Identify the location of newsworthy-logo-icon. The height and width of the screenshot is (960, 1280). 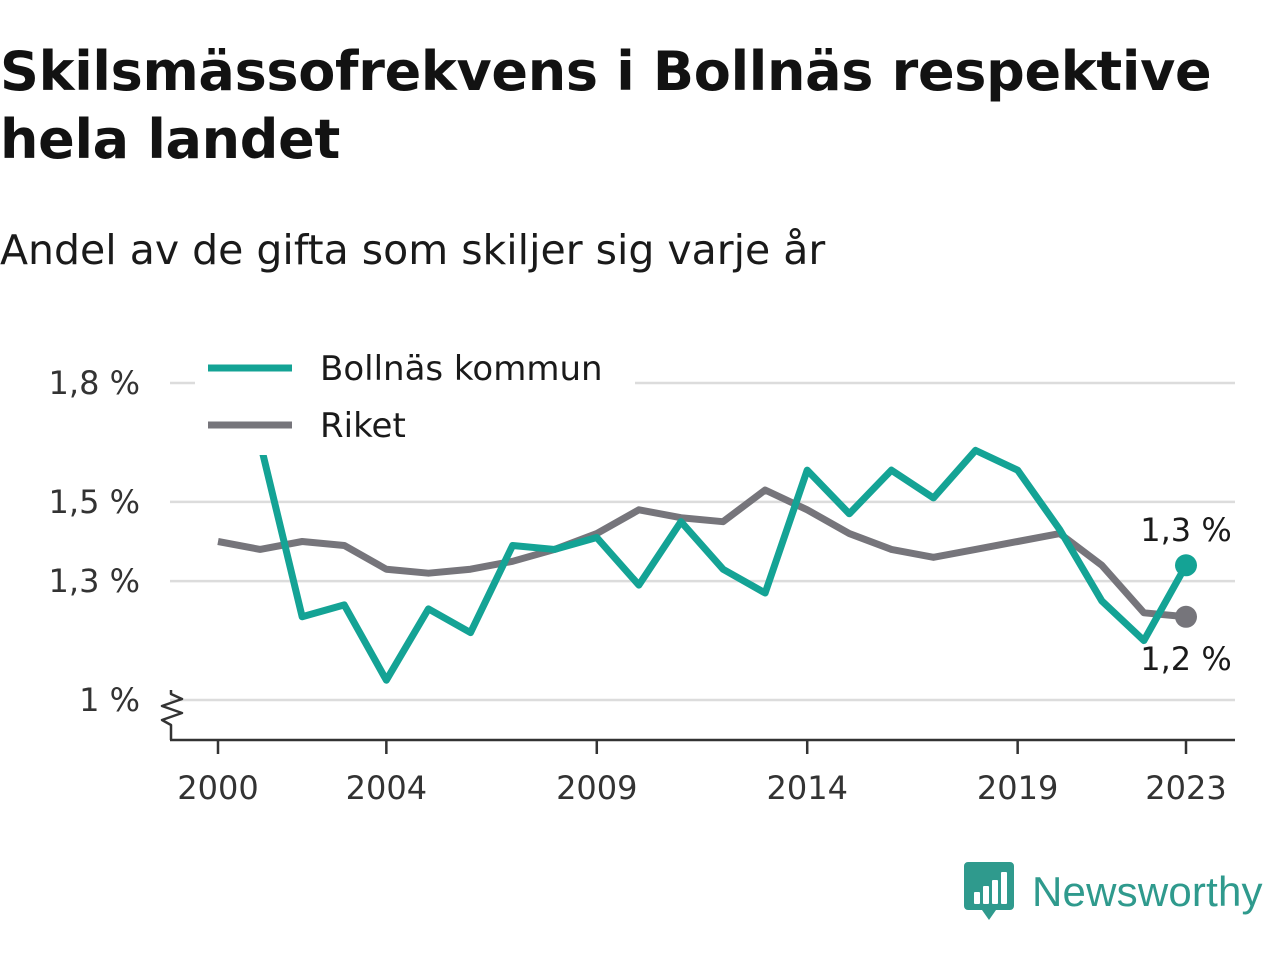
(989, 891).